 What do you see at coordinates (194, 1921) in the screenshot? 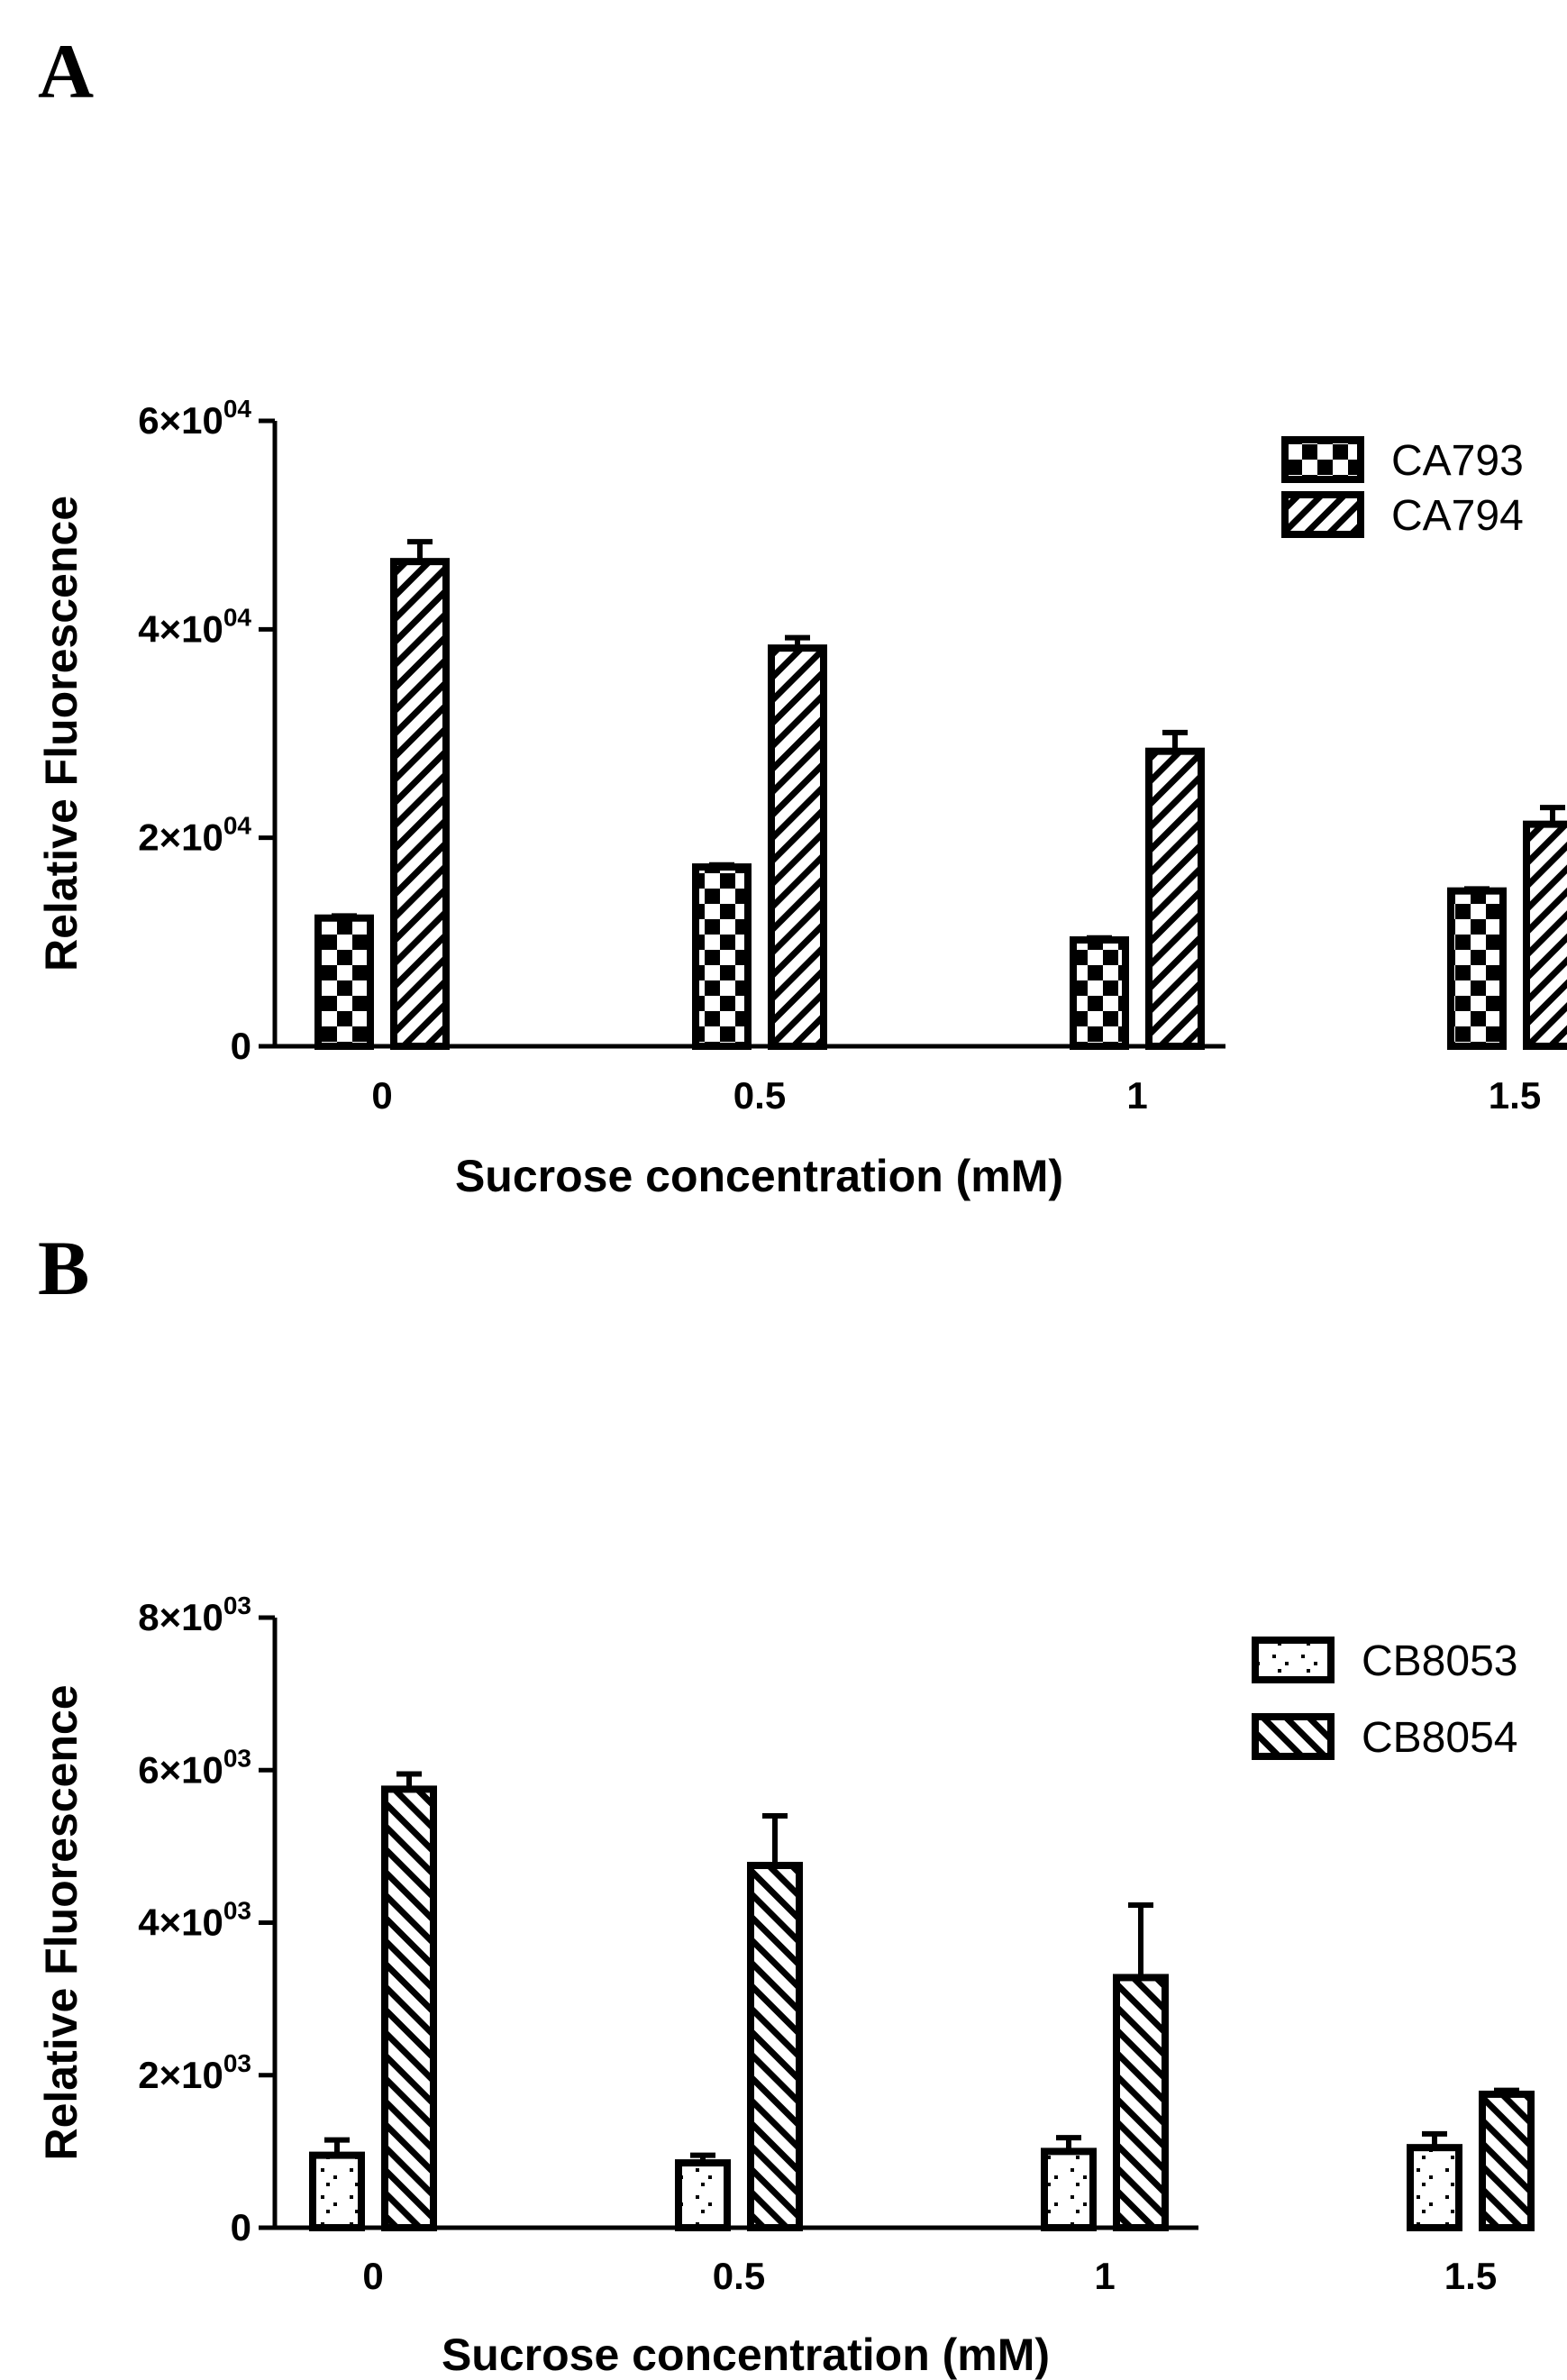
I see `panel-b-y-tick-label: 4×1003` at bounding box center [194, 1921].